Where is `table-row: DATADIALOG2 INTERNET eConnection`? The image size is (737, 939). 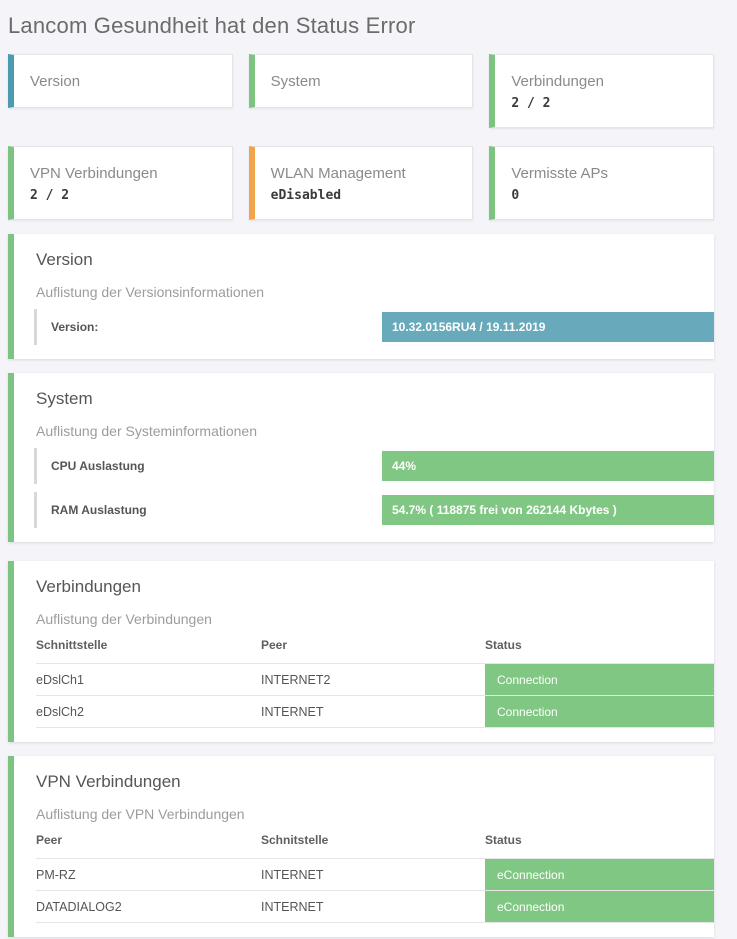
table-row: DATADIALOG2 INTERNET eConnection is located at coordinates (375, 907).